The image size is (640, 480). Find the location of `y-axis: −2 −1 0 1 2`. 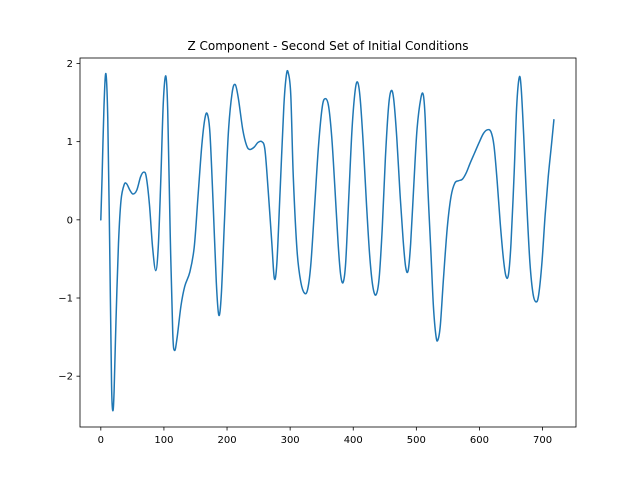

y-axis: −2 −1 0 1 2 is located at coordinates (69, 221).